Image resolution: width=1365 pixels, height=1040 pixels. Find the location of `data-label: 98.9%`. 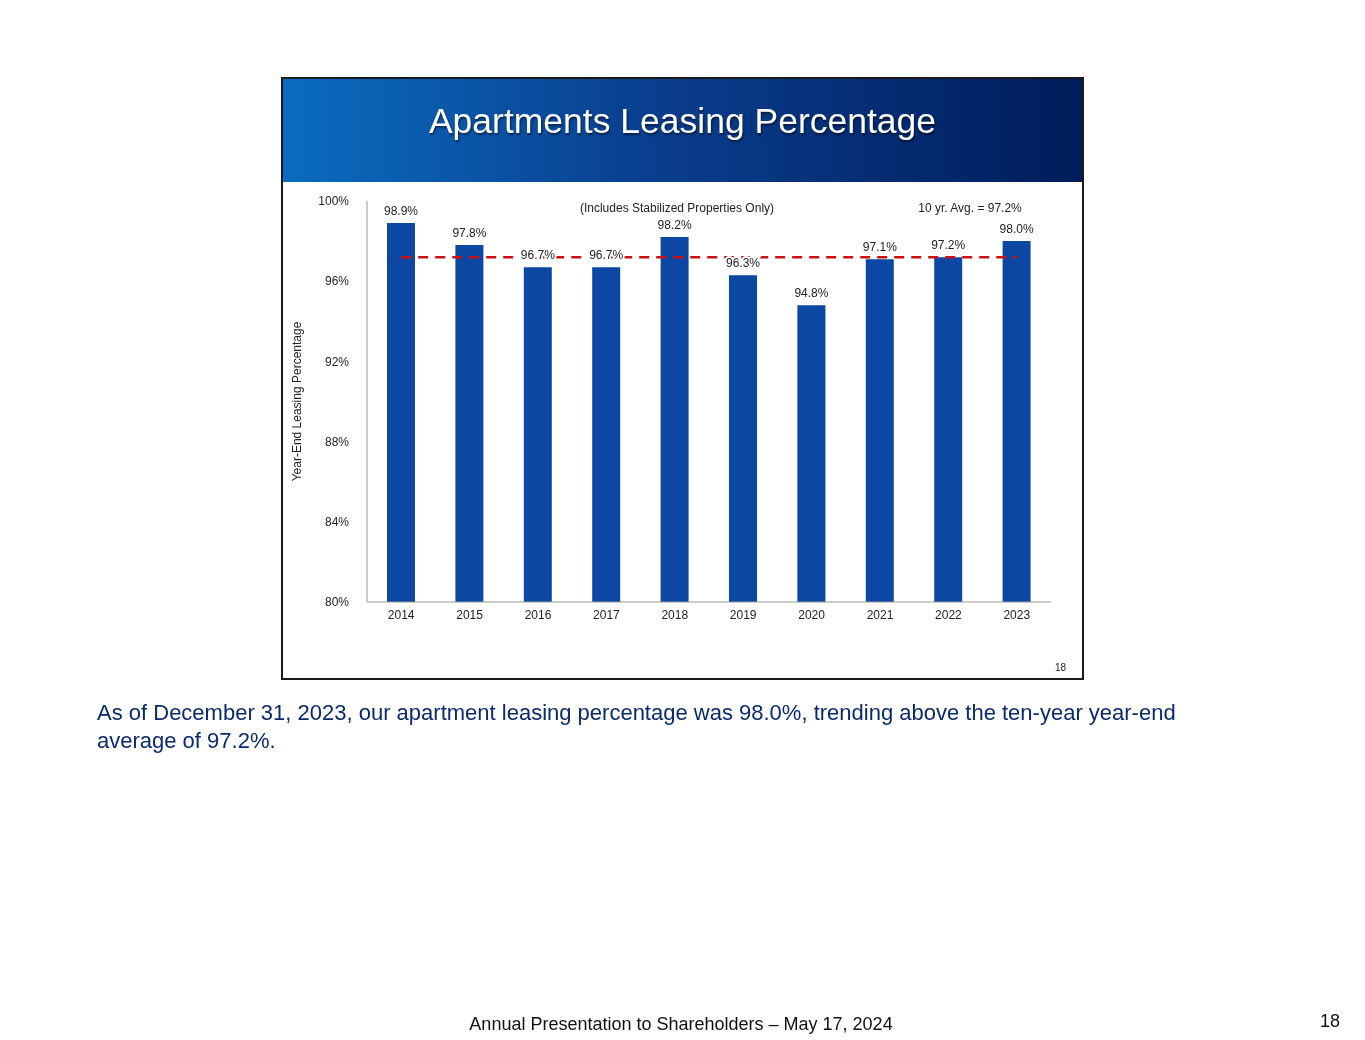

data-label: 98.9% is located at coordinates (401, 211).